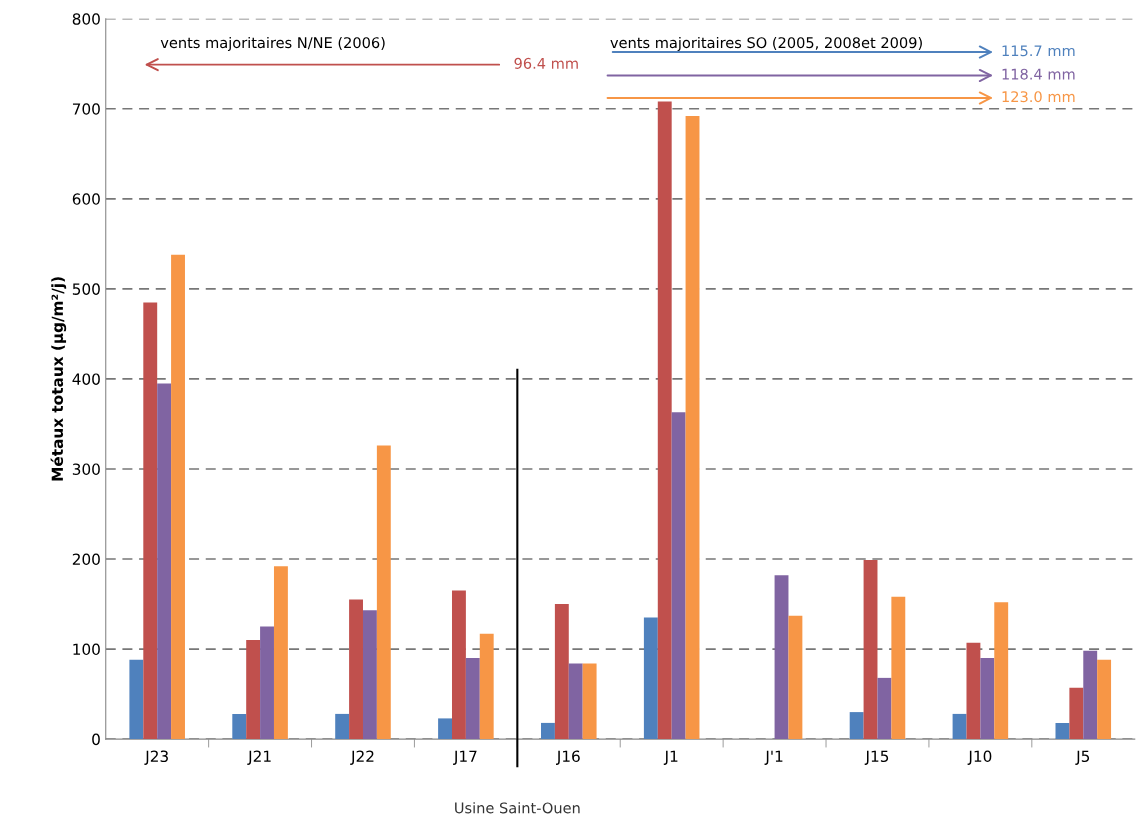 This screenshot has width=1137, height=814. Describe the element at coordinates (272, 43) in the screenshot. I see `annotation: vents majoritaires N/NE (2006)` at that location.